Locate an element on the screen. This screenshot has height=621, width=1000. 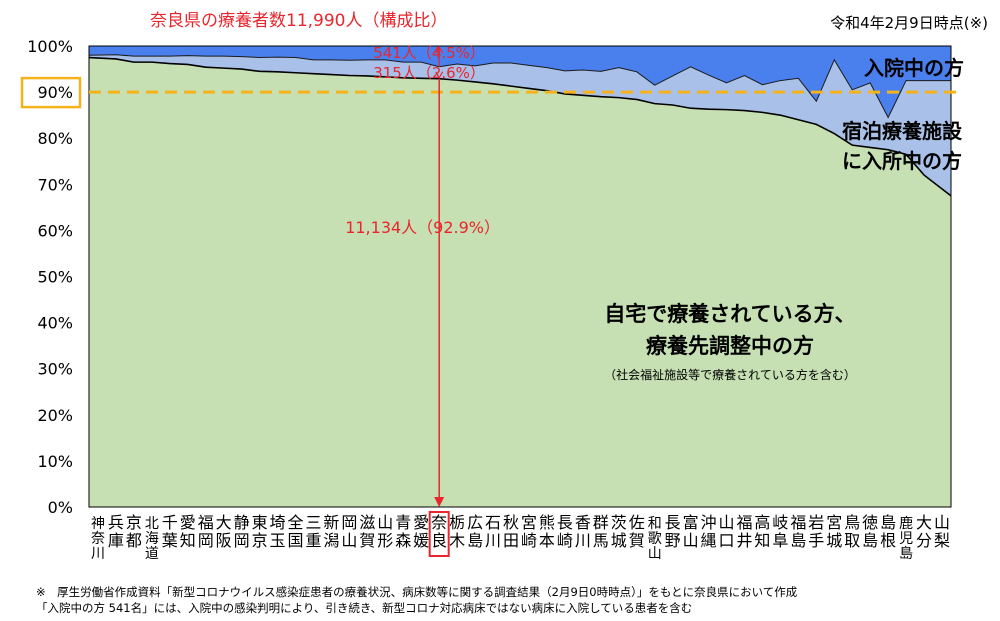
y-tick-label: 60% is located at coordinates (55, 230).